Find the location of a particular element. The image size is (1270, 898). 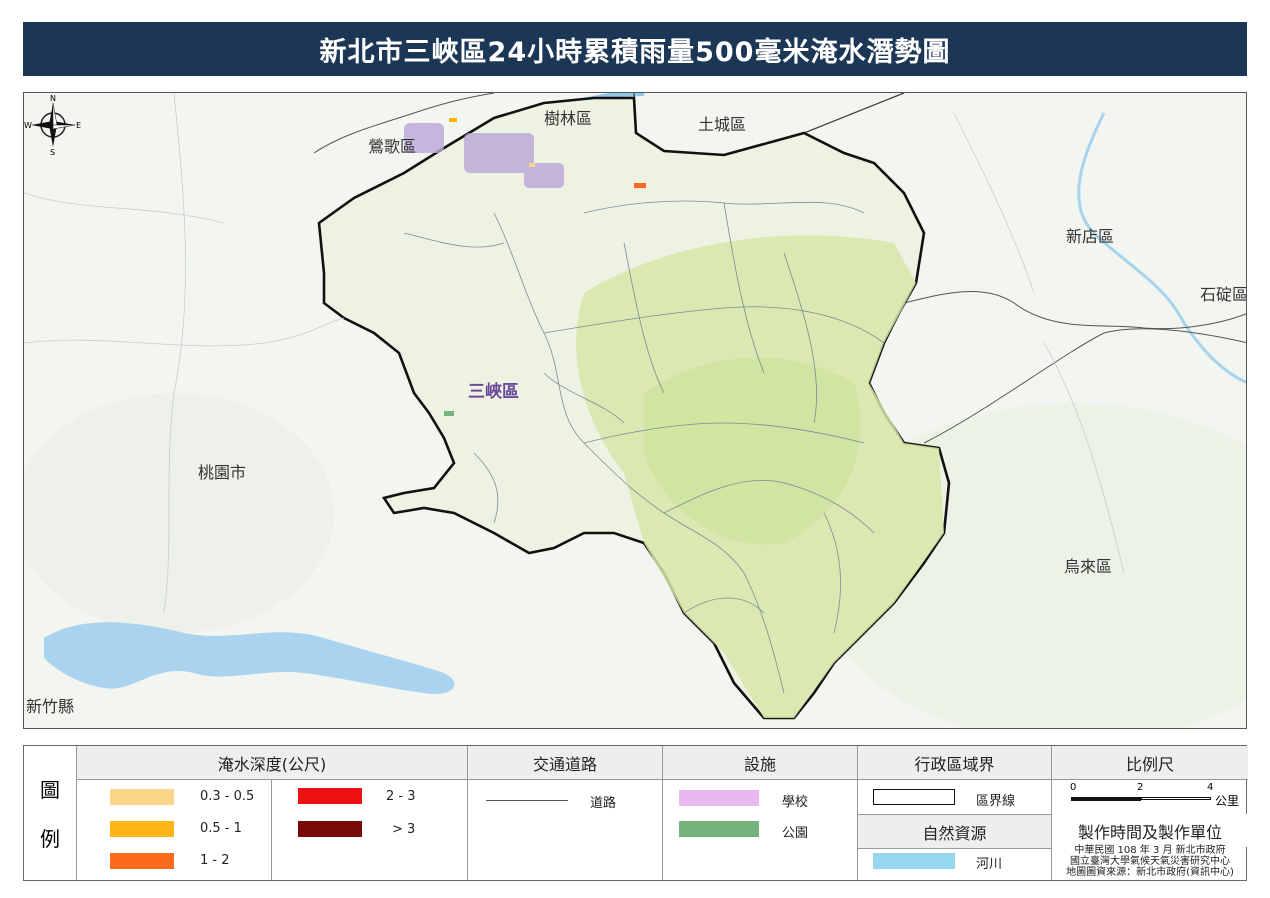

credit-line-1: 中華民國 108 年 3 月 新北市政府 is located at coordinates (1150, 850).